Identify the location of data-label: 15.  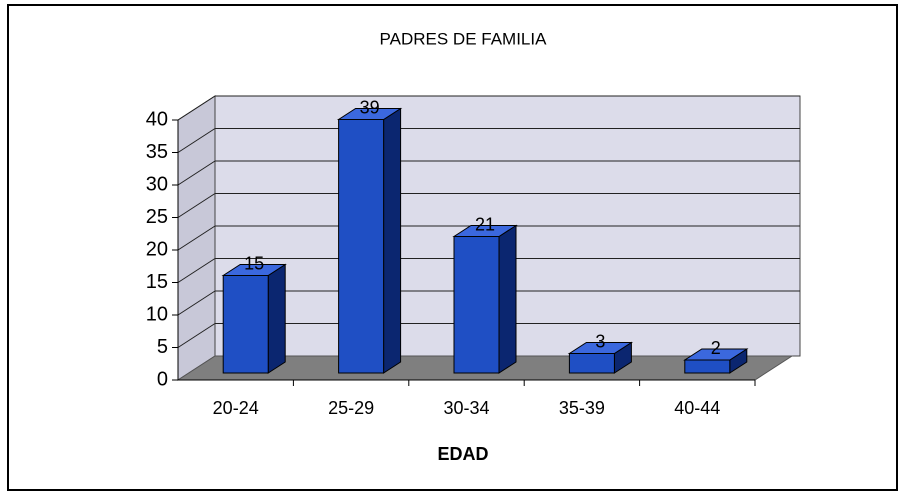
(254, 263).